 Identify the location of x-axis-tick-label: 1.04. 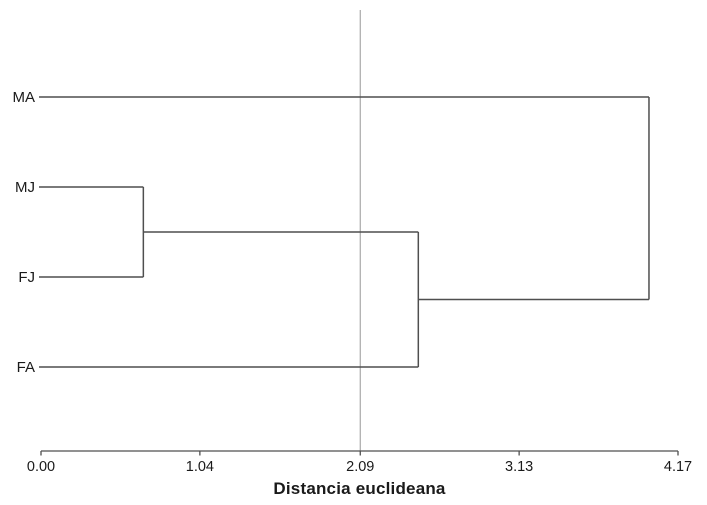
(200, 467).